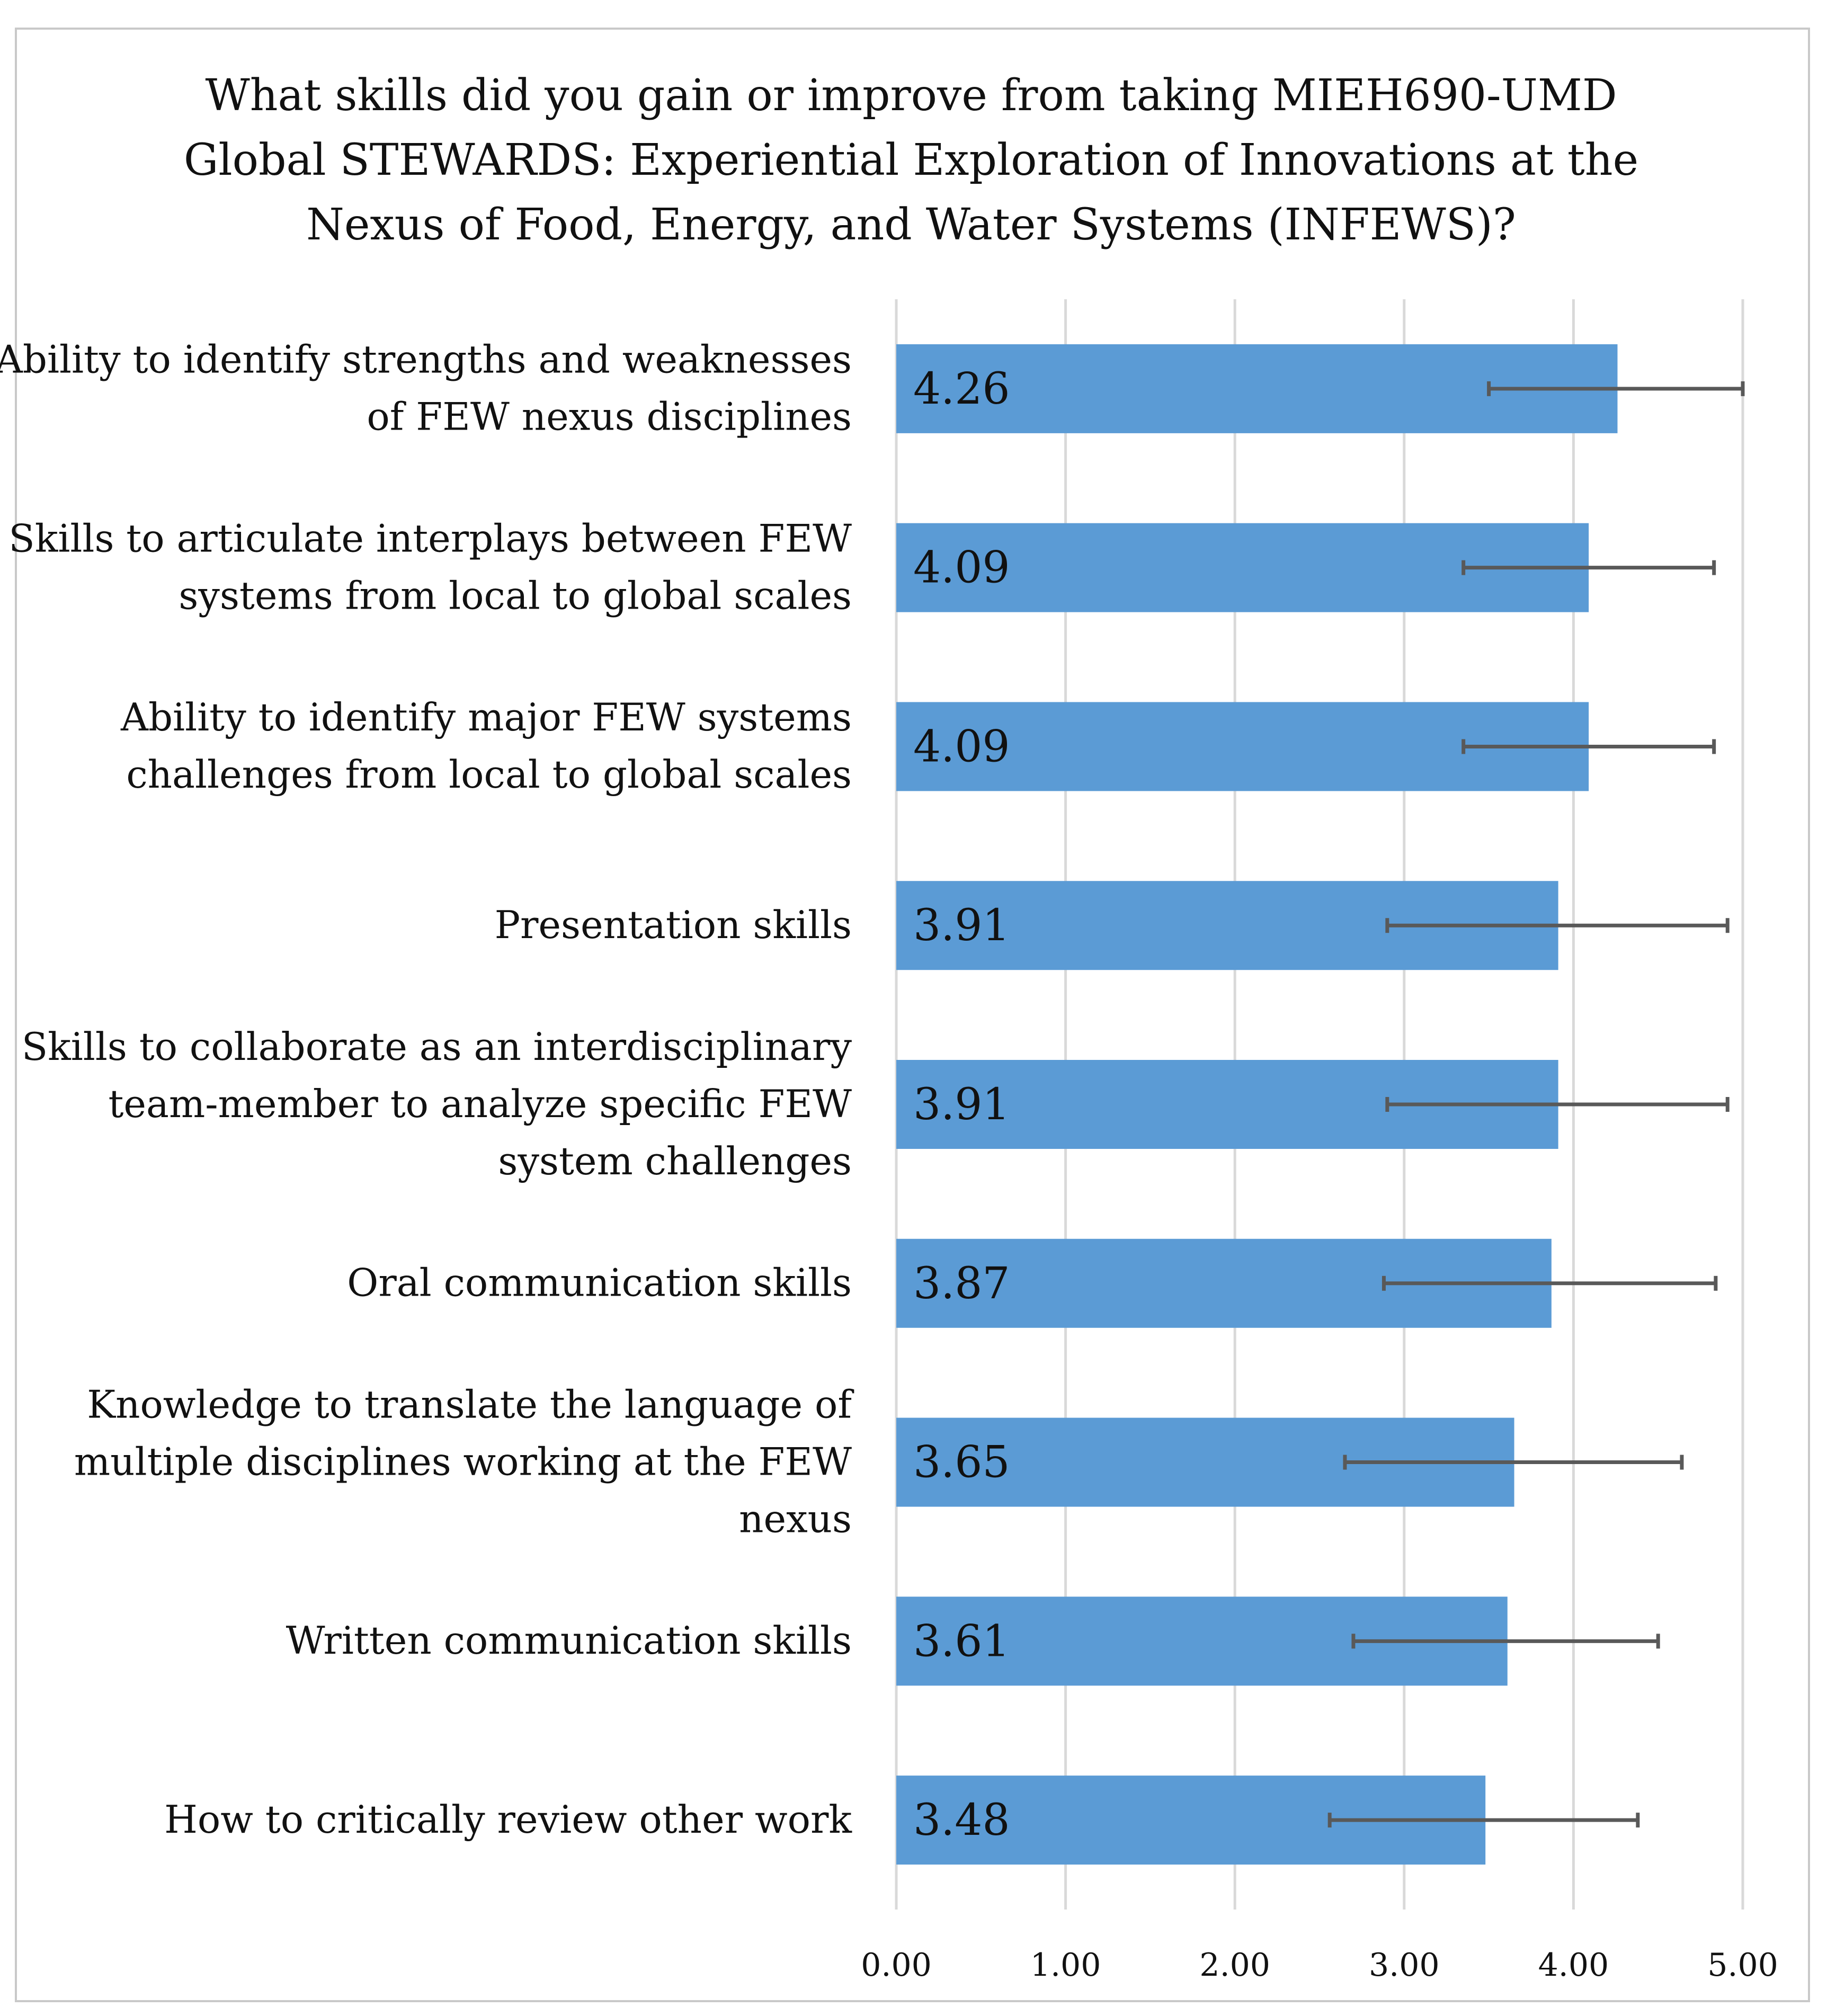 This screenshot has height=2016, width=1827. Describe the element at coordinates (610, 417) in the screenshot. I see `category-label-line: of FEW nexus disciplines` at that location.